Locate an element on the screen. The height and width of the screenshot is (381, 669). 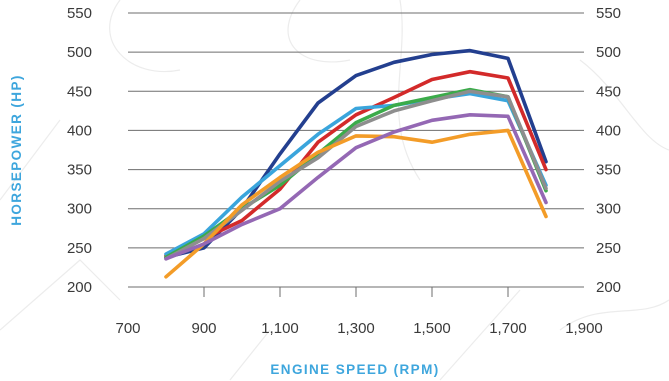
x-tick-label: 700 is located at coordinates (127, 328).